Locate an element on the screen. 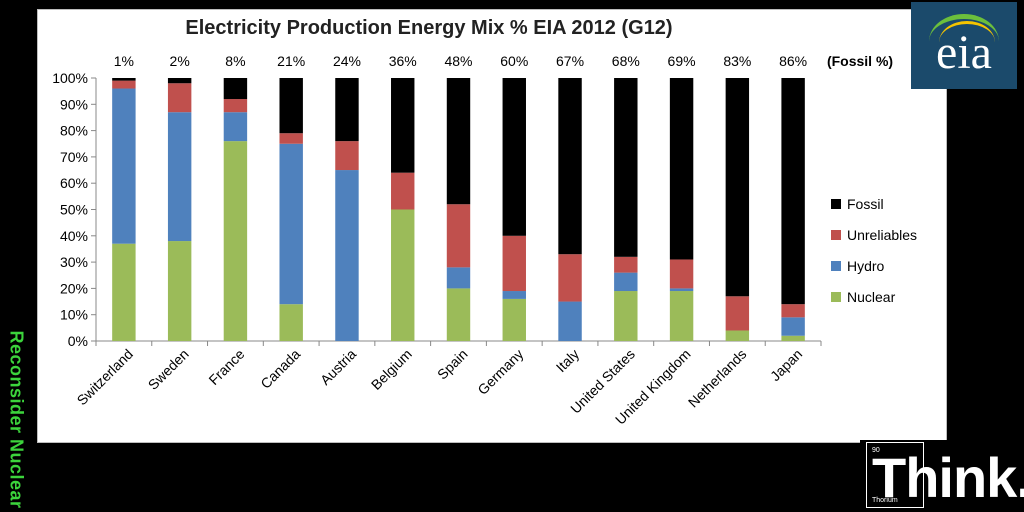 This screenshot has width=1024, height=512. legend-swatch-unreliables is located at coordinates (836, 235).